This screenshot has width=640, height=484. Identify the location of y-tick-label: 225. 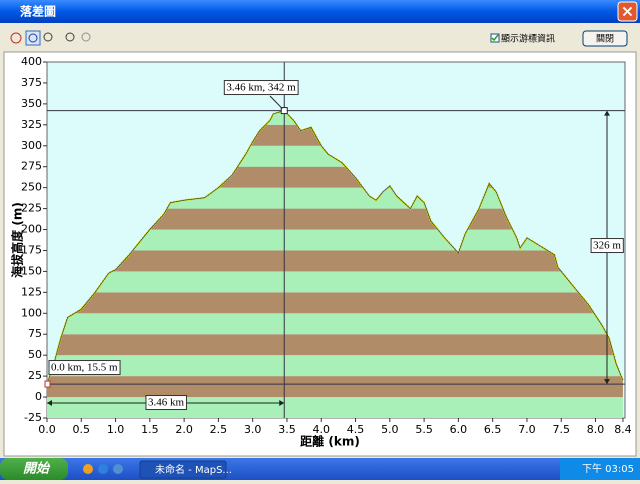
(31, 208).